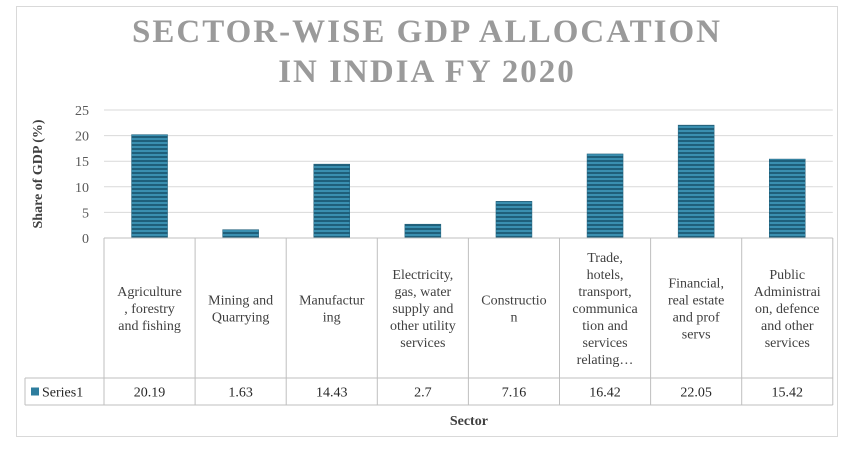  Describe the element at coordinates (513, 310) in the screenshot. I see `category-label: Constructio n` at that location.